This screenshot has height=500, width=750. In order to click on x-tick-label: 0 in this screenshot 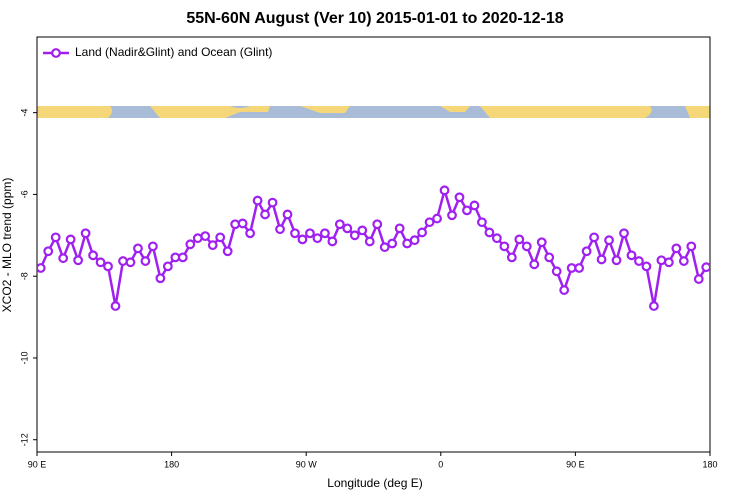, I will do `click(440, 464)`.